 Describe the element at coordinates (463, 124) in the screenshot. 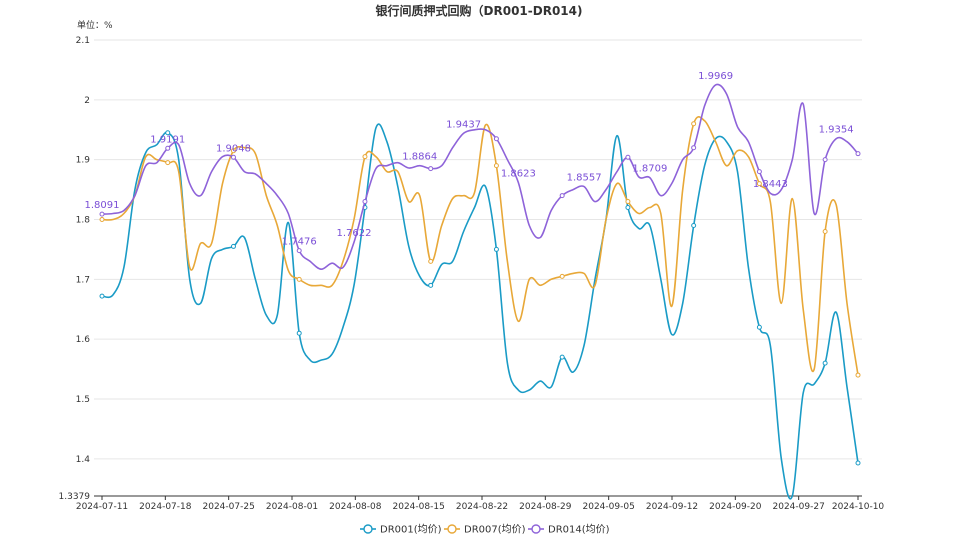

I see `data-label: 1.9437` at that location.